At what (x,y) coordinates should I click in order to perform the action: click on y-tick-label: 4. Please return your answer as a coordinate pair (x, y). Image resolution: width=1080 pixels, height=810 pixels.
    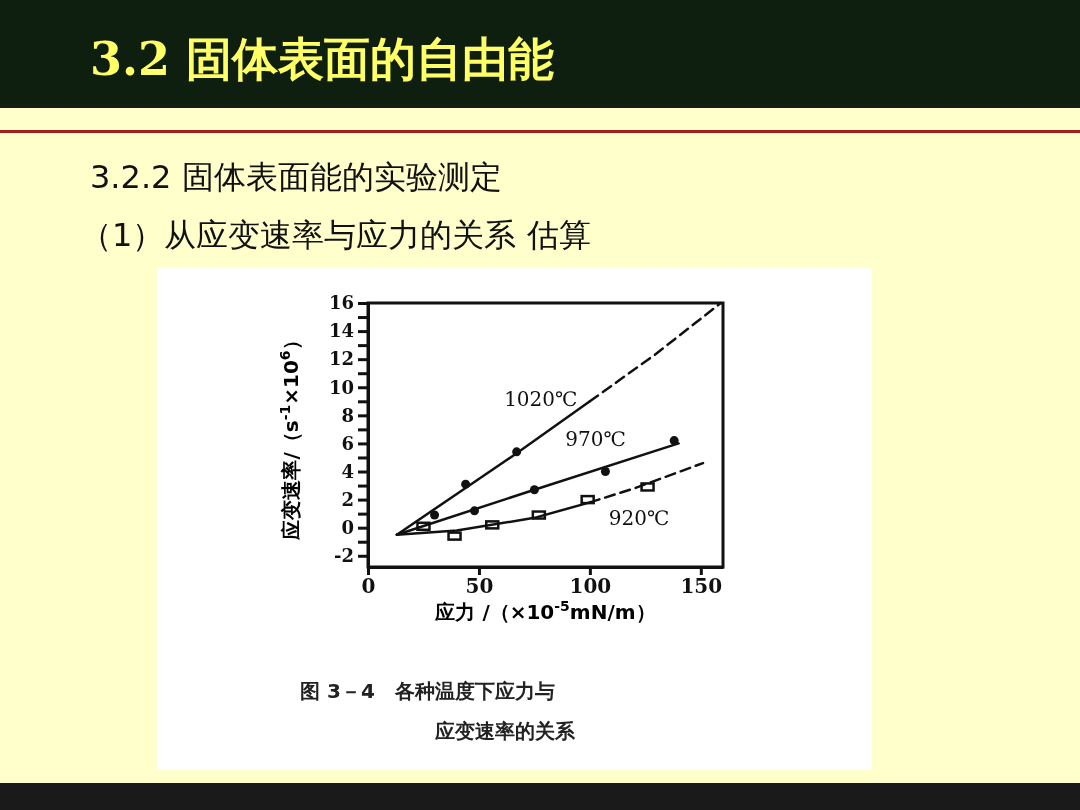
    Looking at the image, I should click on (347, 471).